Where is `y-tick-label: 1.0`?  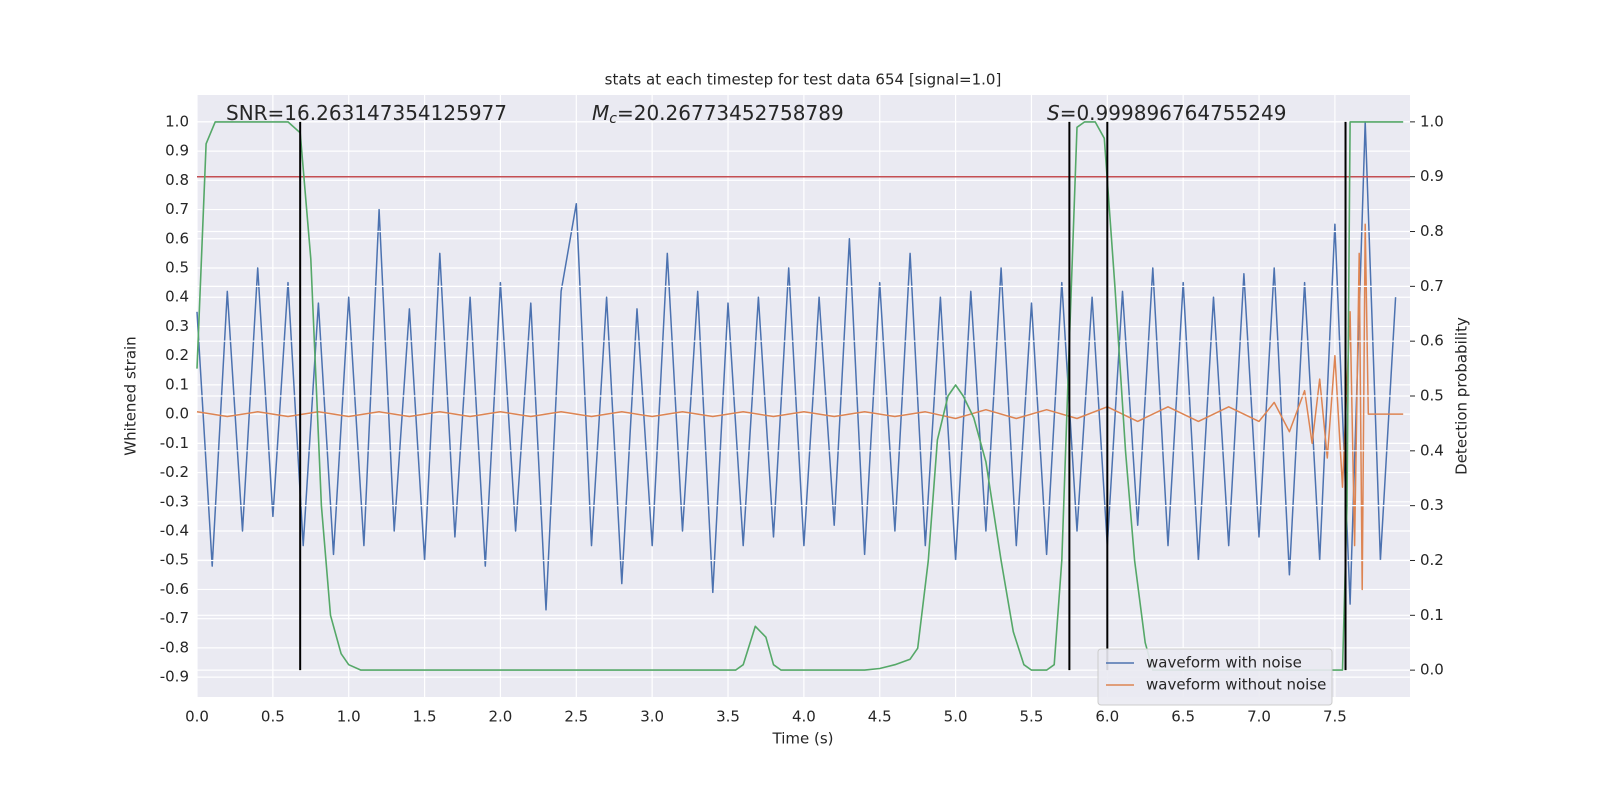
y-tick-label: 1.0 is located at coordinates (177, 121).